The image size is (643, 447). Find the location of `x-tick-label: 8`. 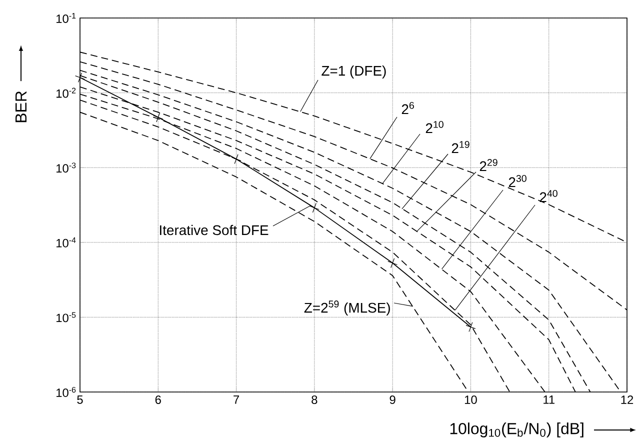

x-tick-label: 8 is located at coordinates (315, 400).